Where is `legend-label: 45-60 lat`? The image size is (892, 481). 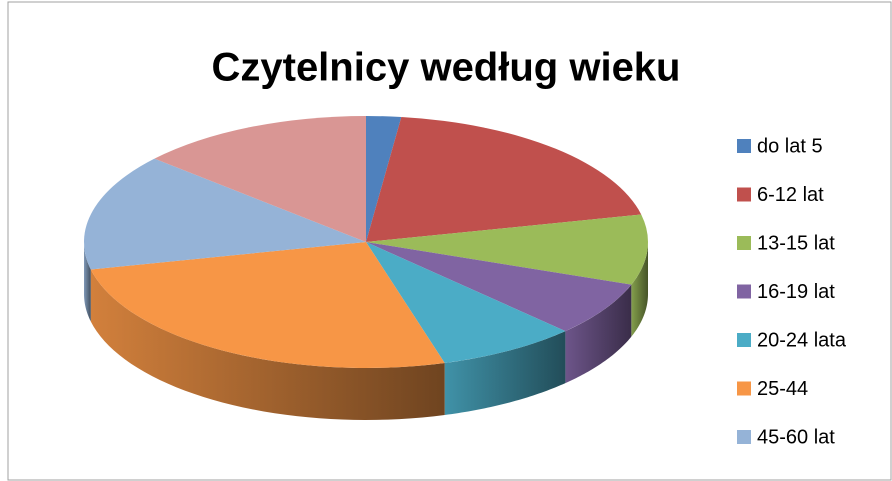
legend-label: 45-60 lat is located at coordinates (796, 437).